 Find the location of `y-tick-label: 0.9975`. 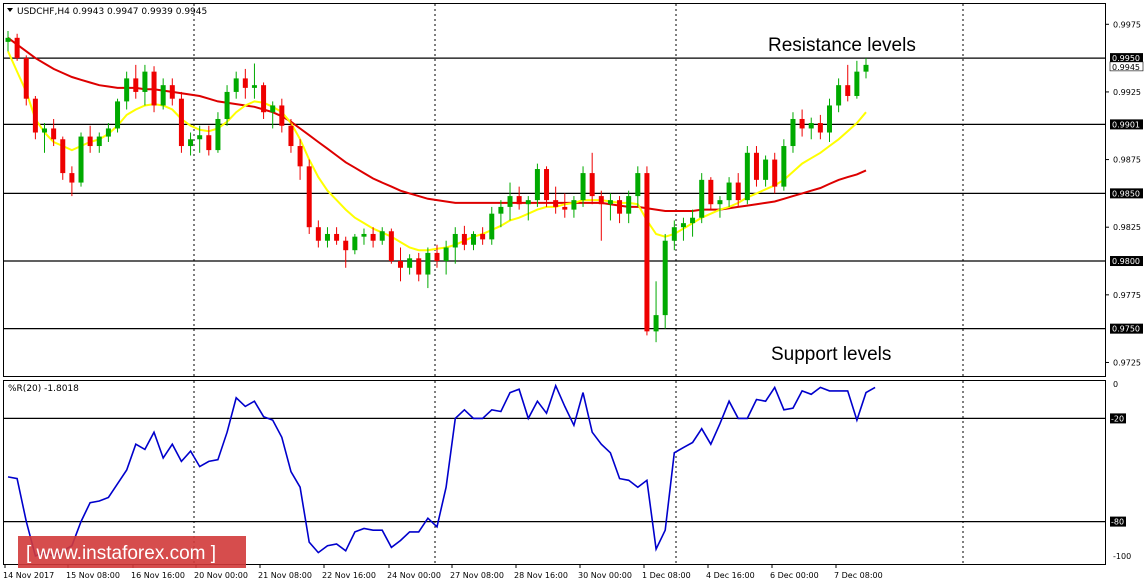

y-tick-label: 0.9975 is located at coordinates (1127, 24).